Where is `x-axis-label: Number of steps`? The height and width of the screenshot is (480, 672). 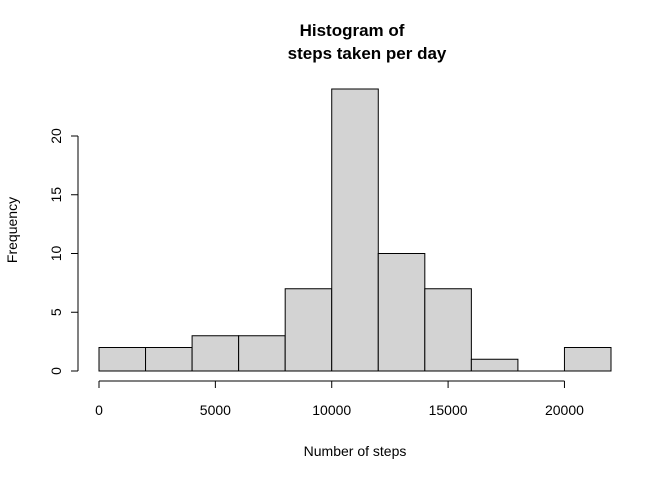 x-axis-label: Number of steps is located at coordinates (355, 451).